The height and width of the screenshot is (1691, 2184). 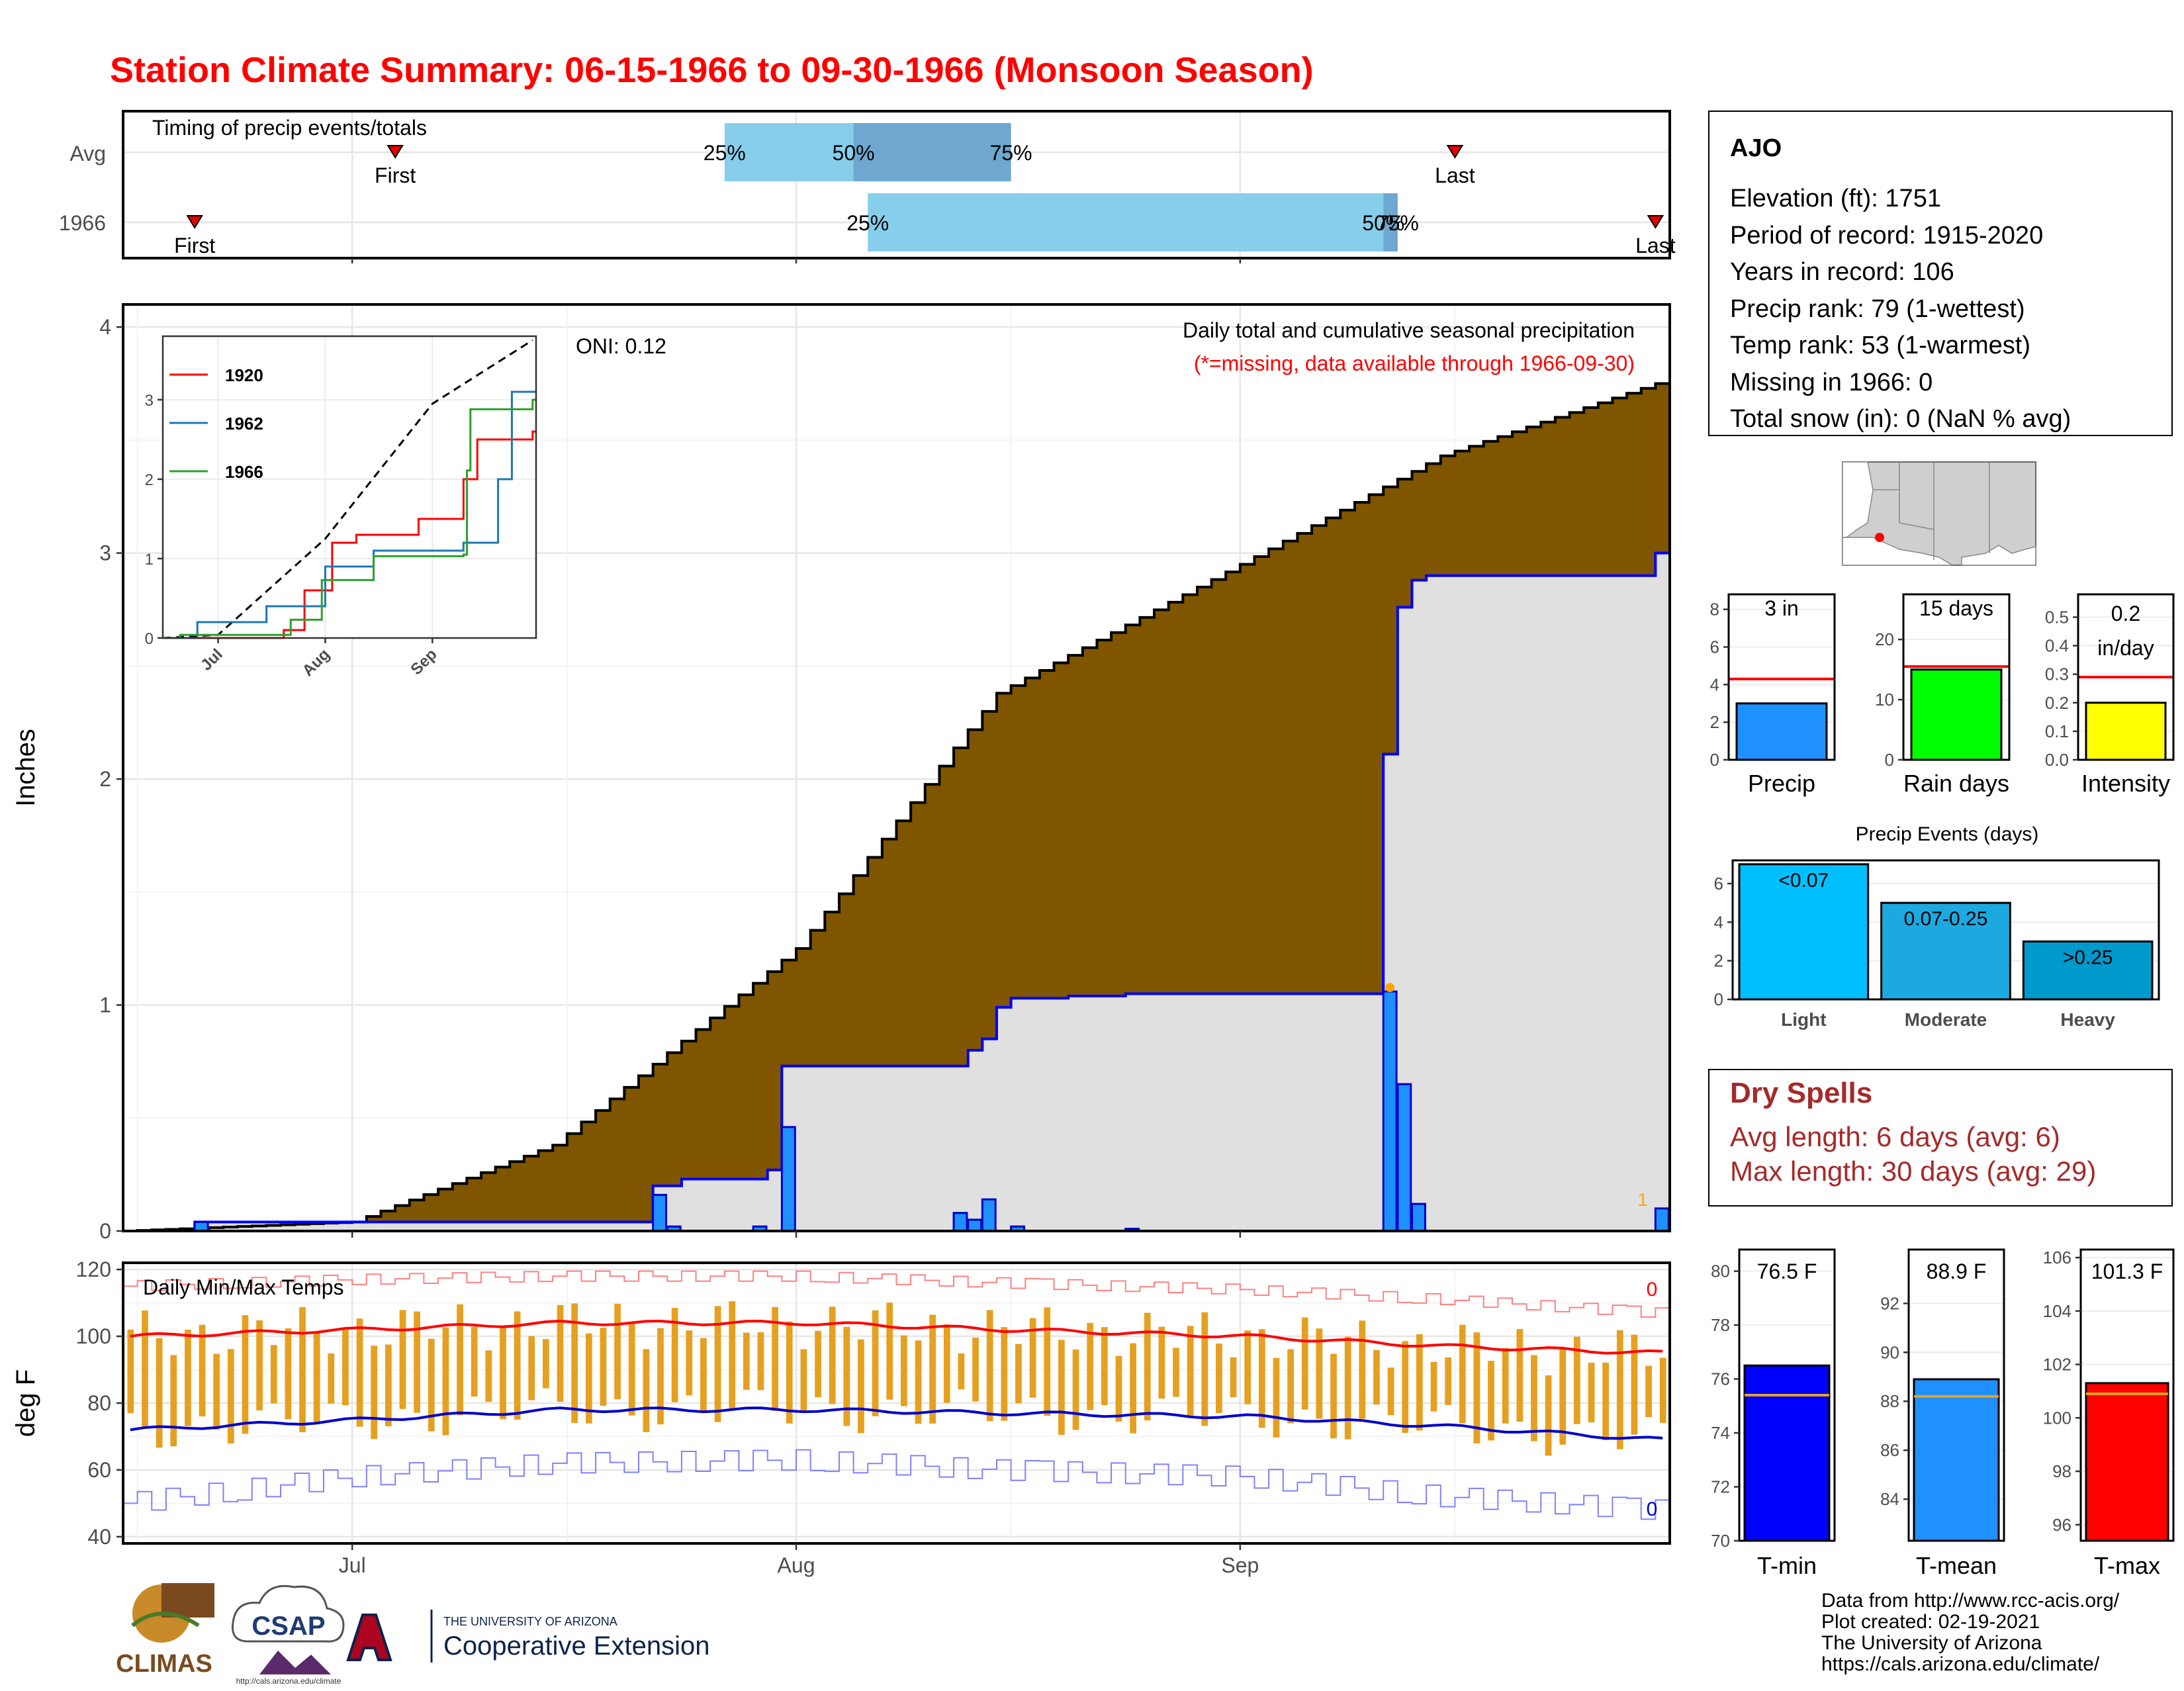 What do you see at coordinates (244, 472) in the screenshot?
I see `legend-label-1966: 1966` at bounding box center [244, 472].